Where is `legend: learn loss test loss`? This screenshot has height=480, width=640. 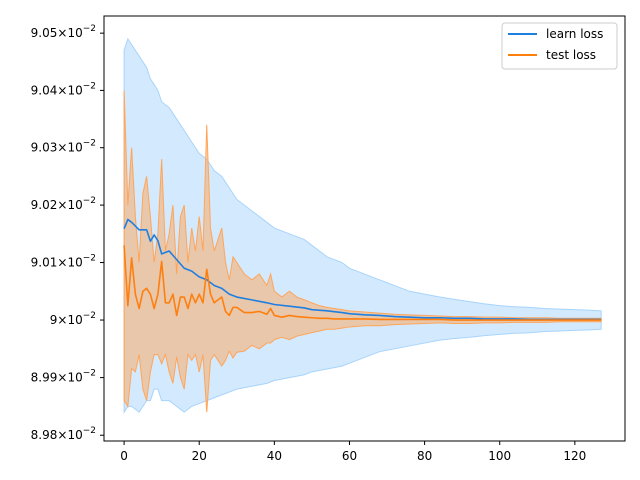 legend: learn loss test loss is located at coordinates (559, 46).